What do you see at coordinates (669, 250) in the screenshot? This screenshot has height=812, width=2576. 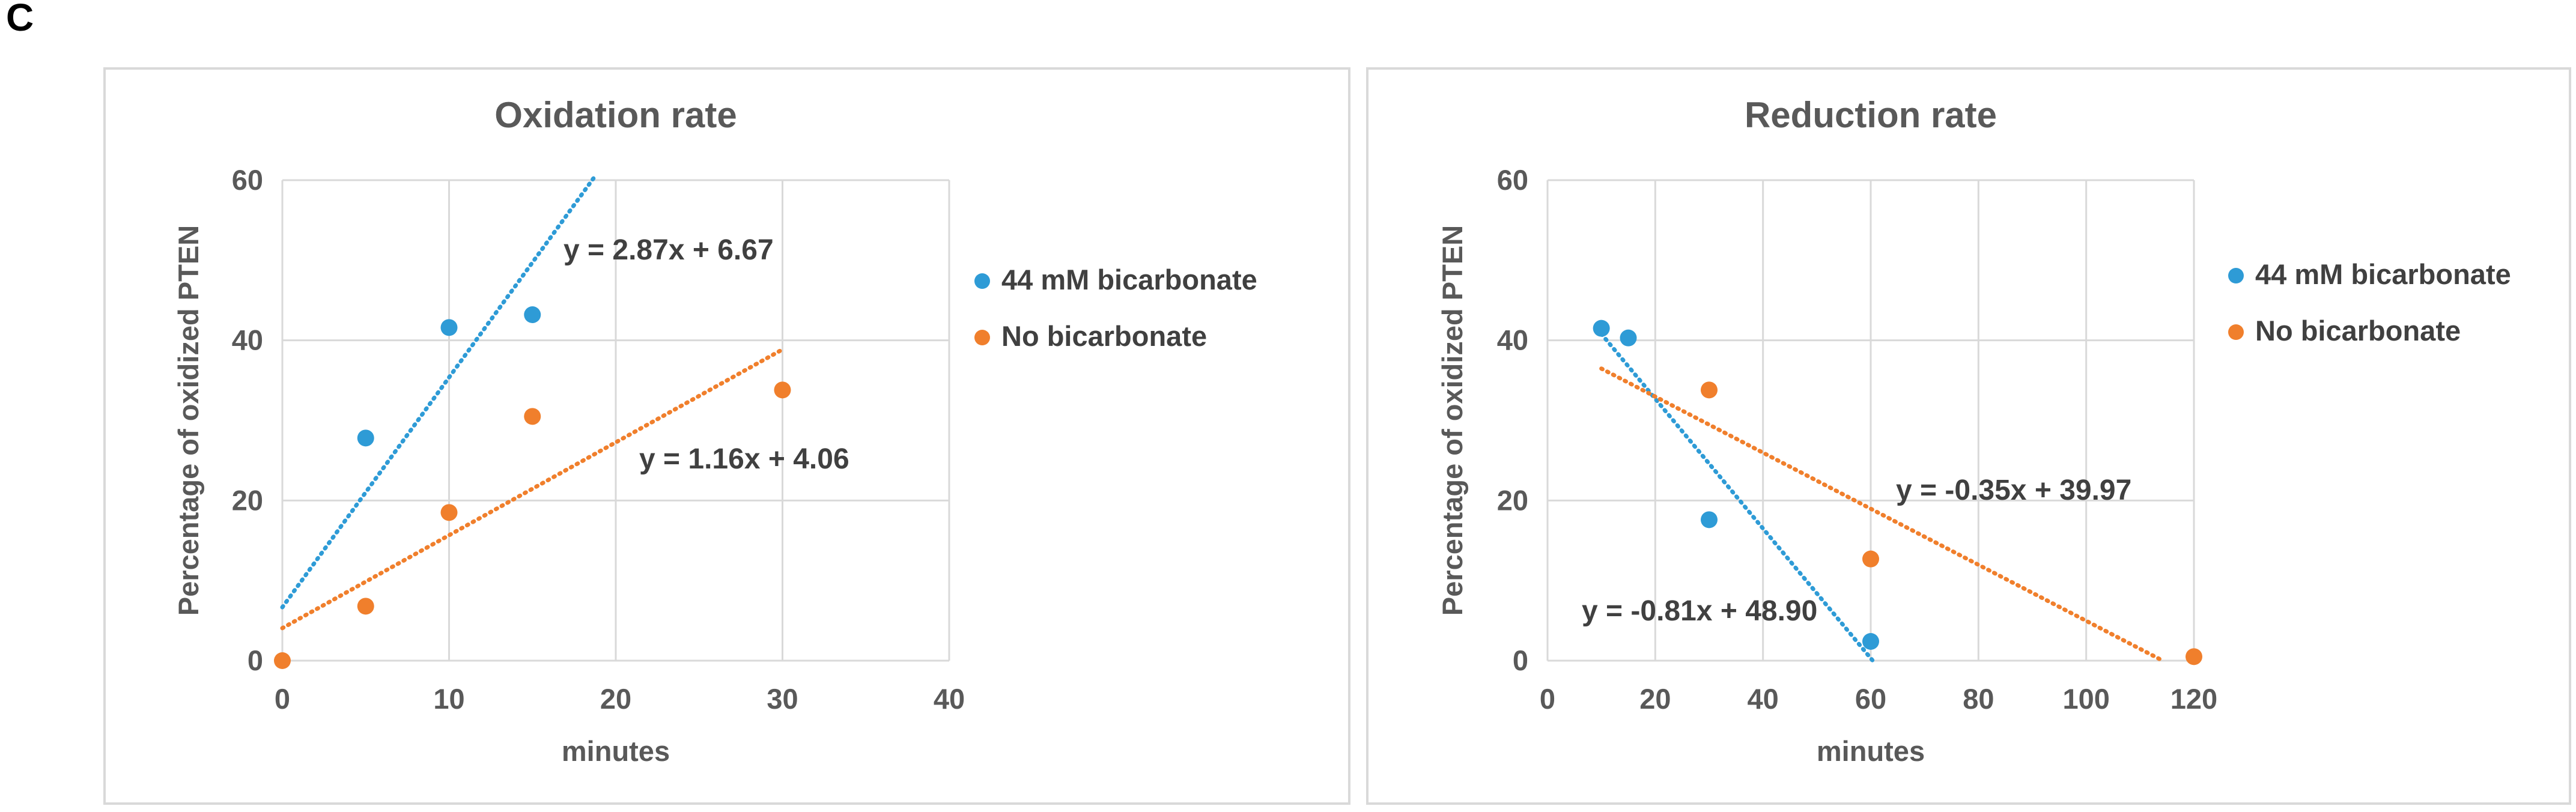 I see `trendline-equation: y = 2.87x + 6.67` at bounding box center [669, 250].